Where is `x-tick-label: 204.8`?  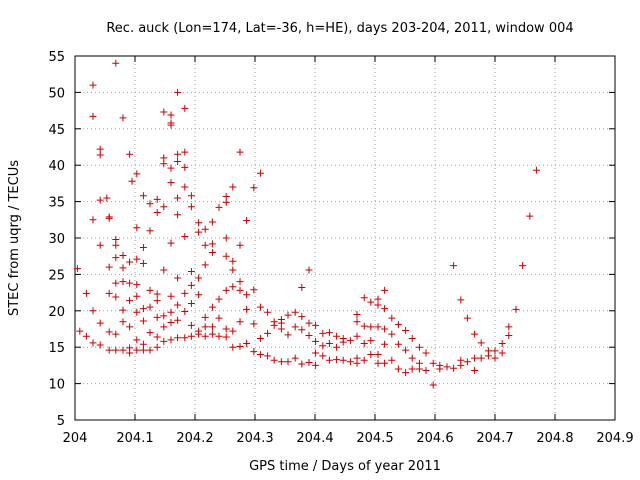
x-tick-label: 204.8 is located at coordinates (554, 438).